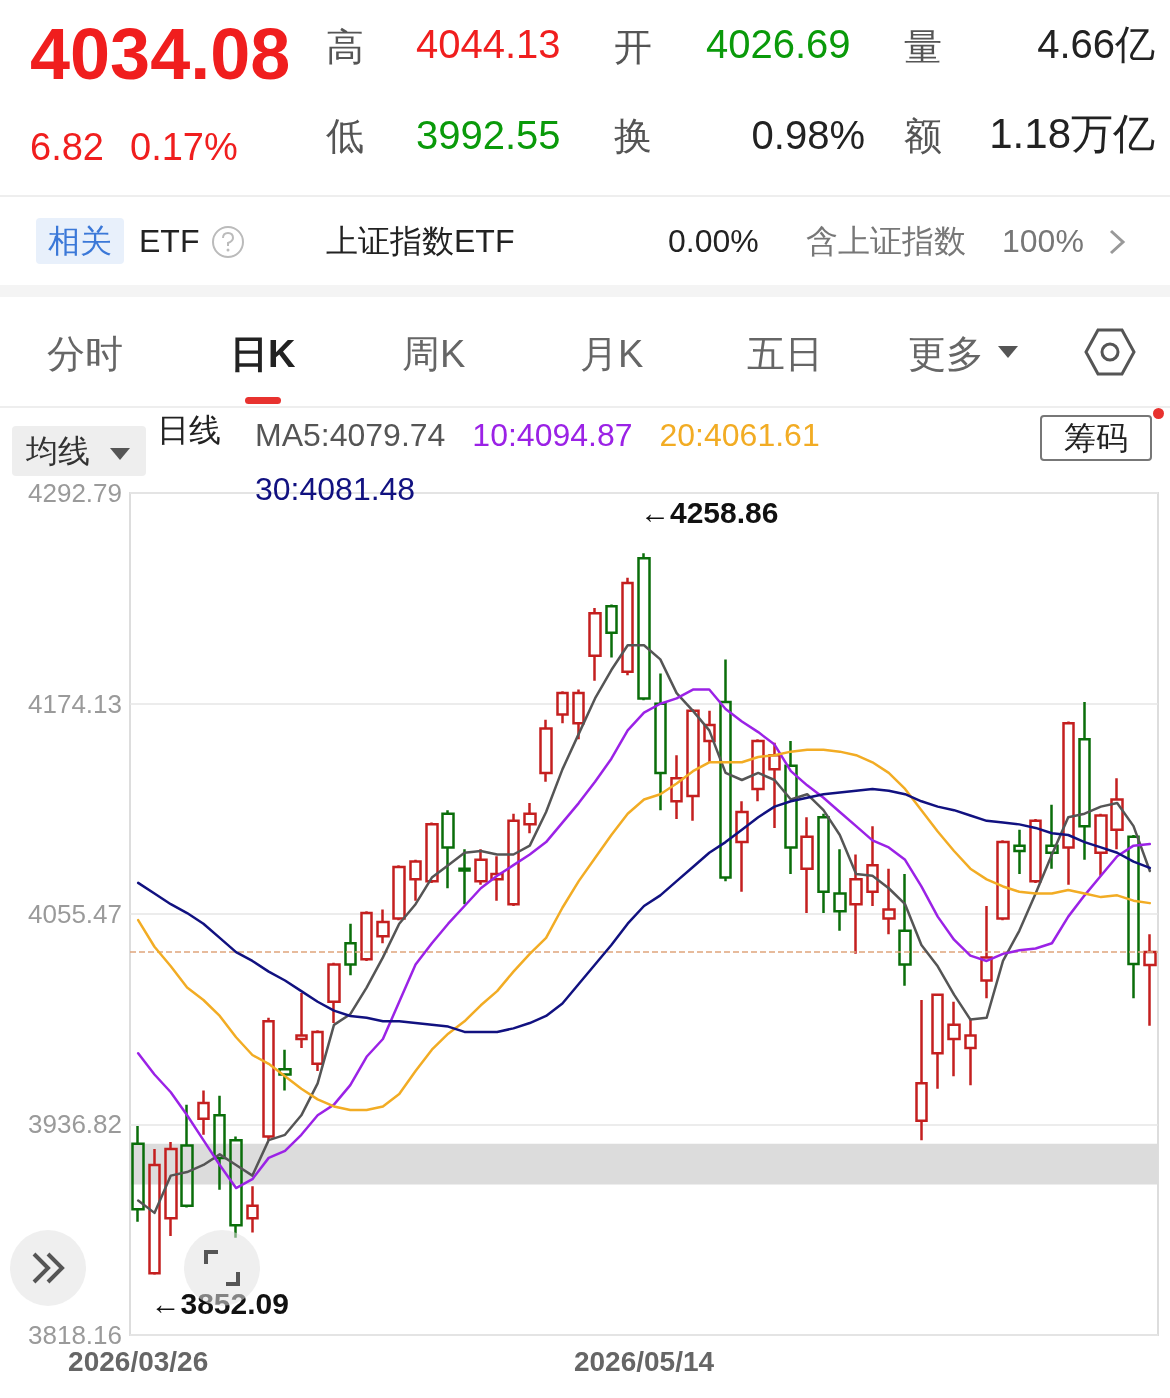  What do you see at coordinates (923, 136) in the screenshot?
I see `text: 额` at bounding box center [923, 136].